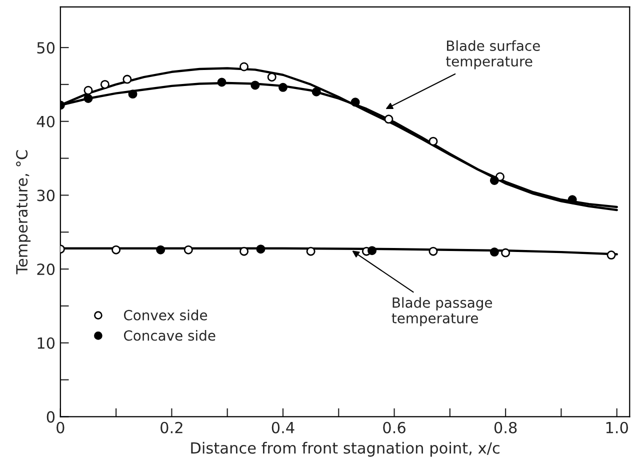 This screenshot has width=636, height=463. What do you see at coordinates (442, 311) in the screenshot?
I see `annotation: Blade passage temperature` at bounding box center [442, 311].